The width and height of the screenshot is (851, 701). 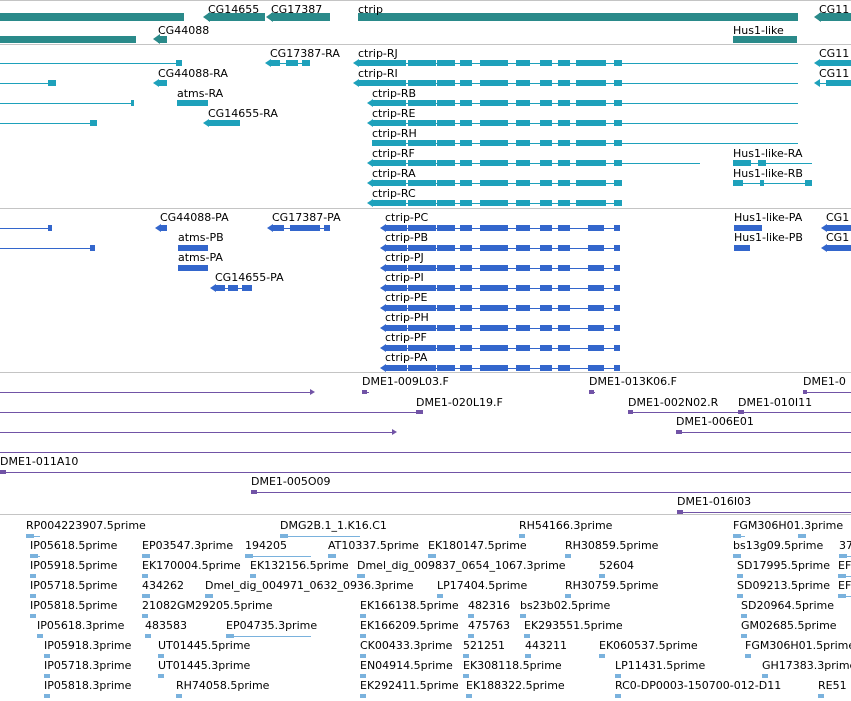 What do you see at coordinates (407, 317) in the screenshot?
I see `protein-label: ctrip-PH` at bounding box center [407, 317].